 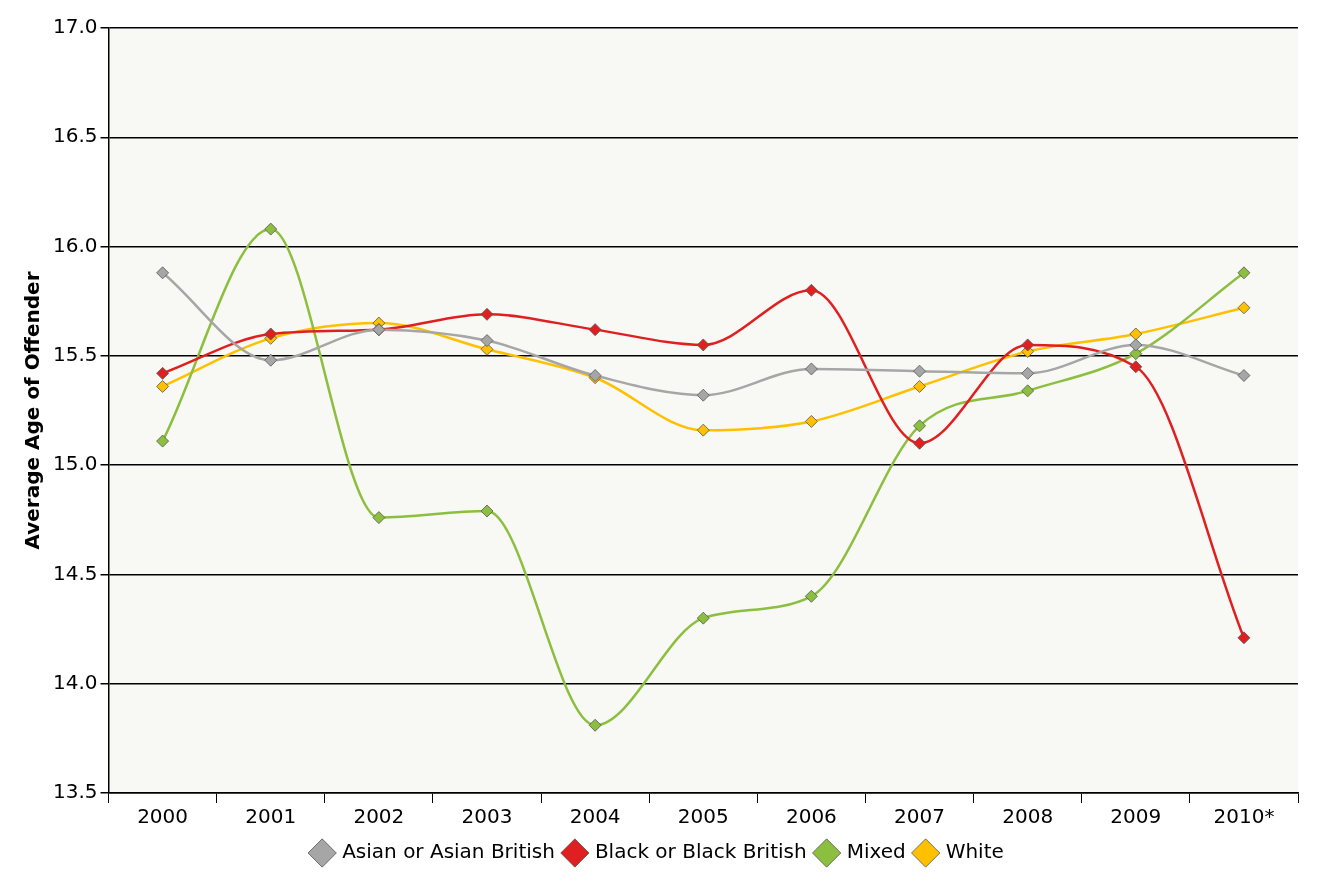 What do you see at coordinates (75, 572) in the screenshot?
I see `y-tick-label: 14.5` at bounding box center [75, 572].